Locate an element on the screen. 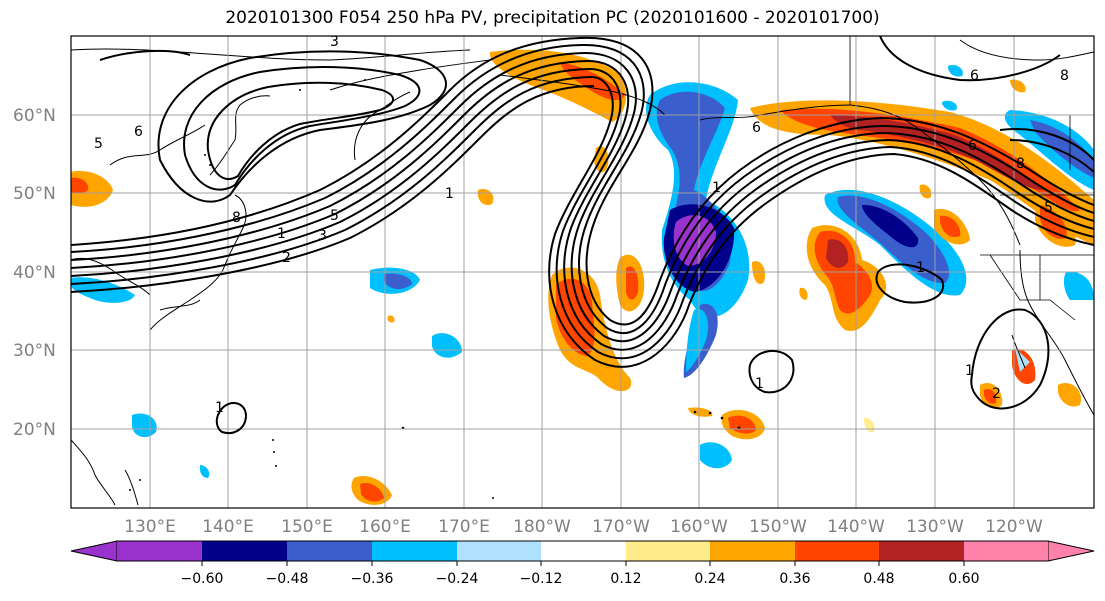  lon-label-160e: 160°E is located at coordinates (385, 527).